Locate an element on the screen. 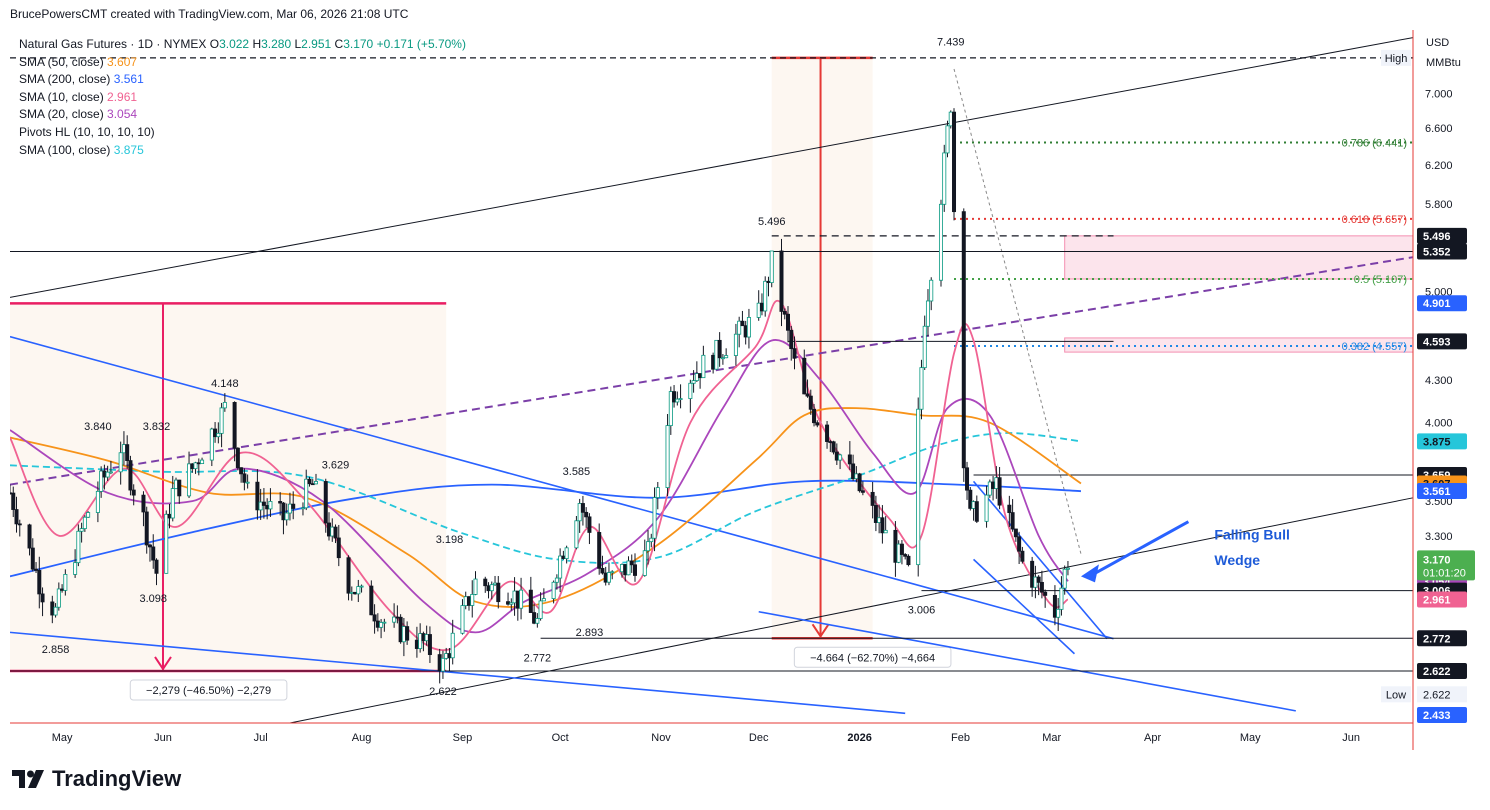  tradingview-logo: TradingView is located at coordinates (96, 779).